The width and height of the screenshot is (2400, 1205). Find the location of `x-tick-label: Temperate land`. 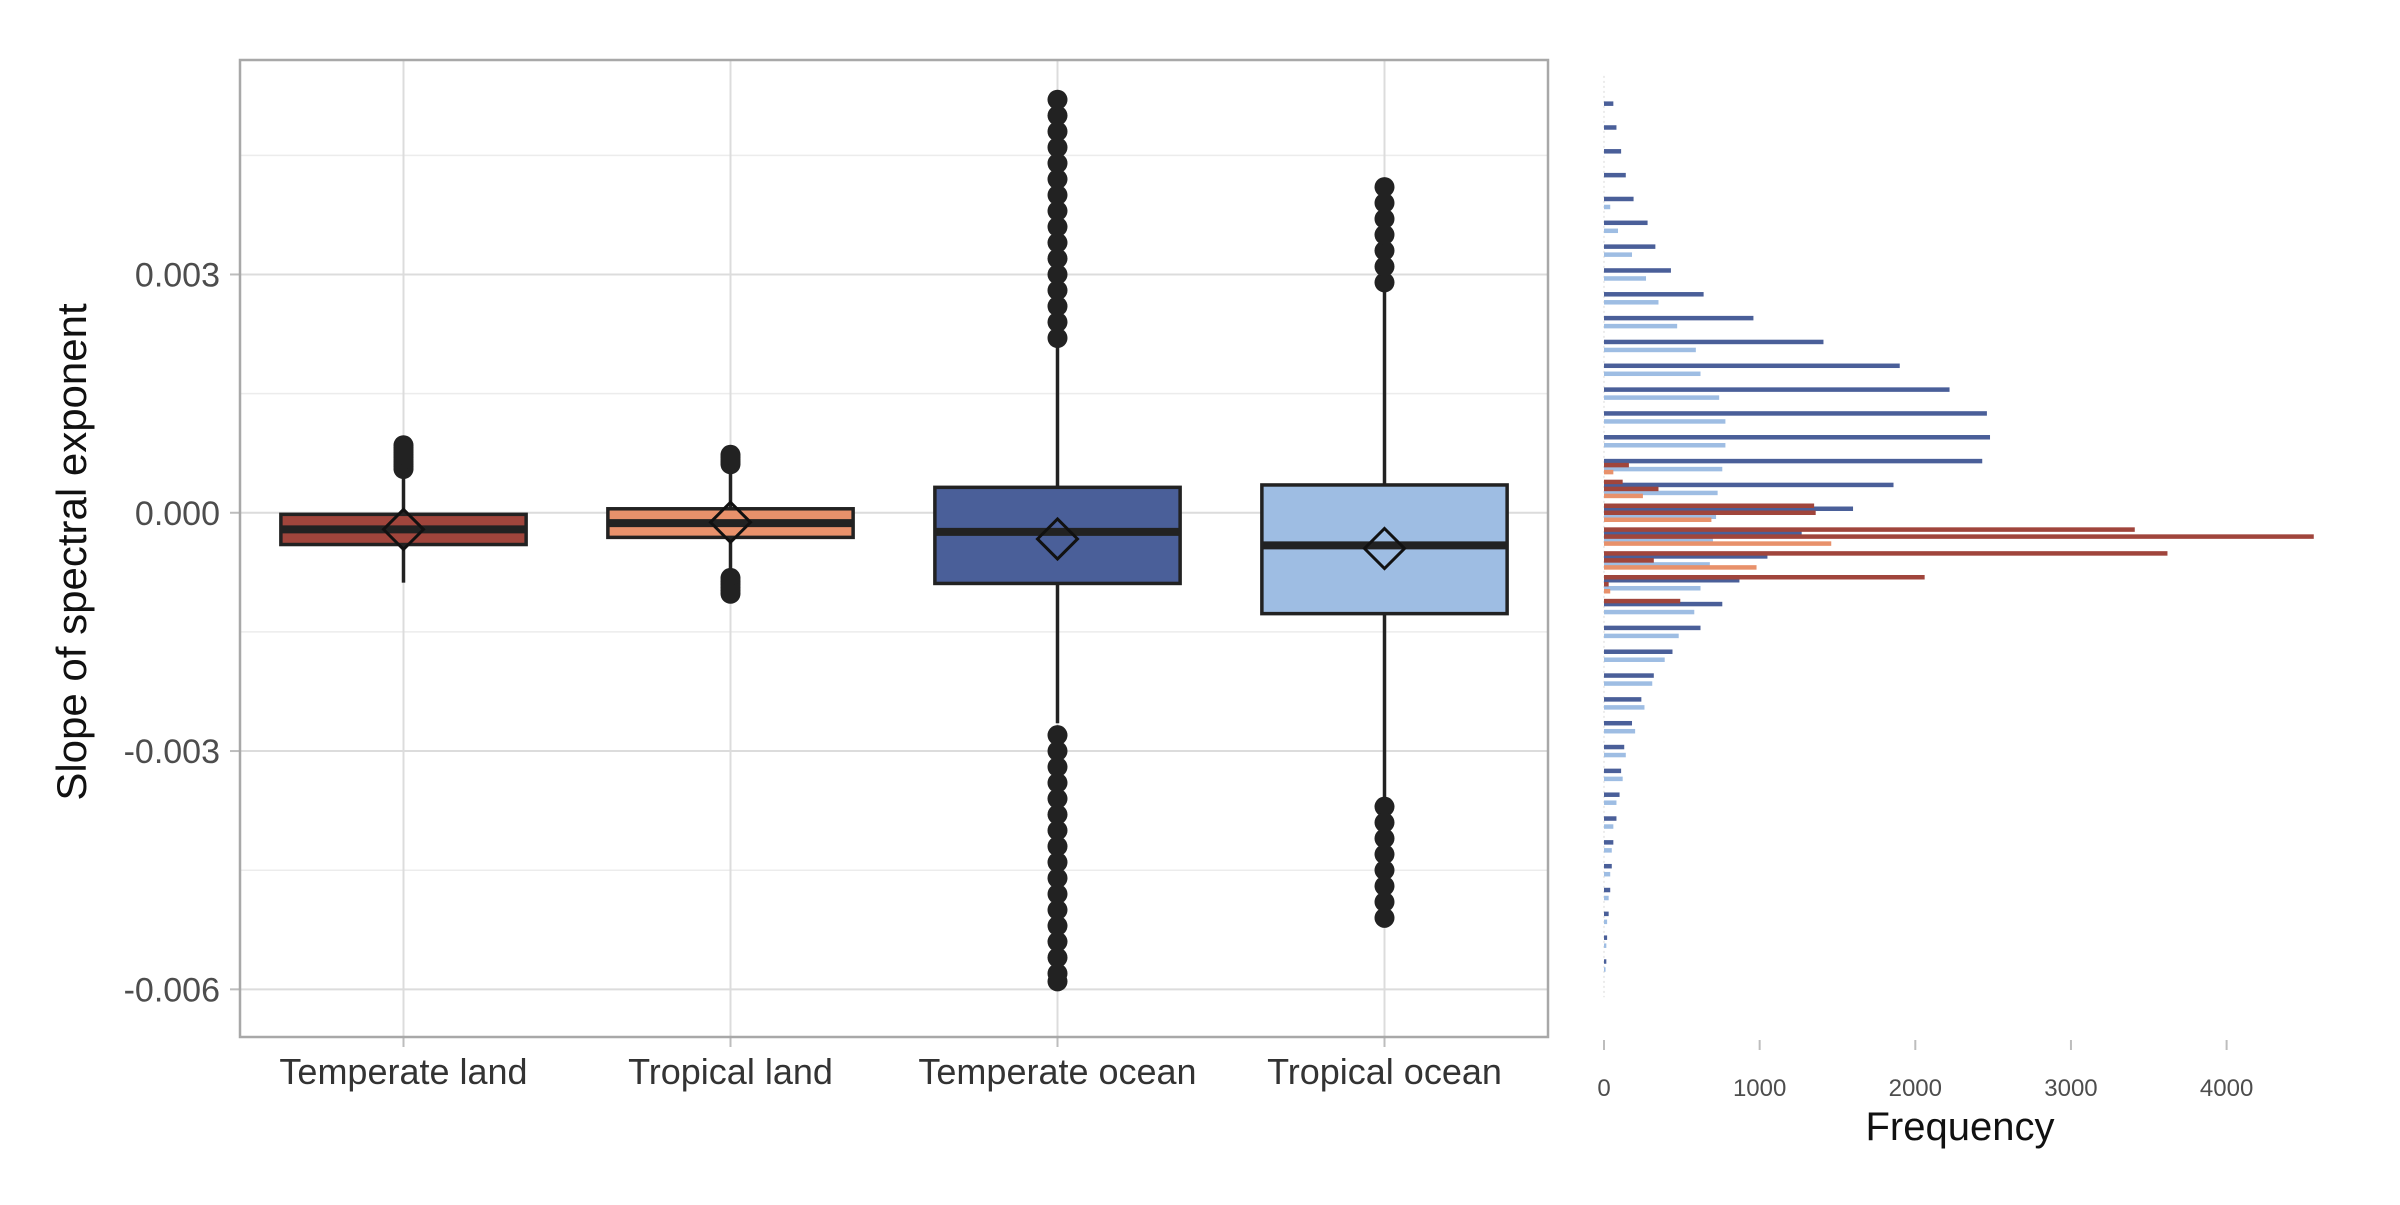

x-tick-label: Temperate land is located at coordinates (403, 1071).